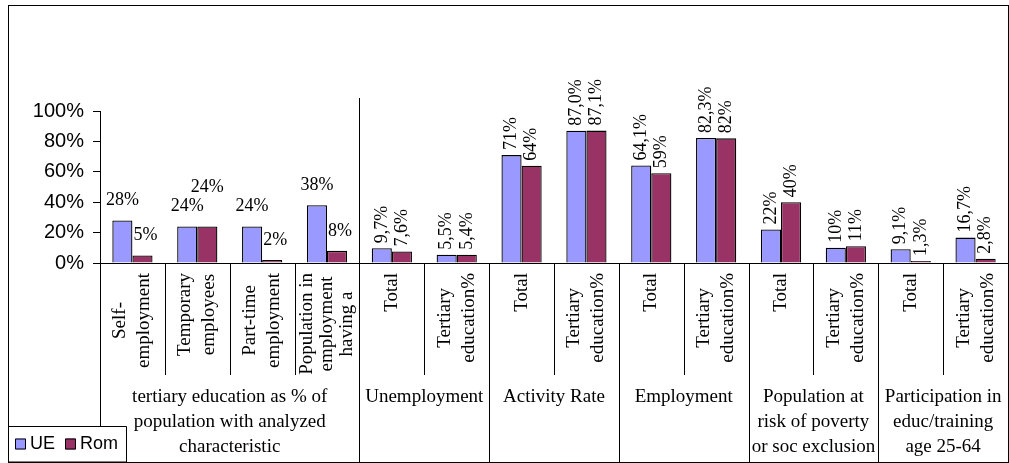 This screenshot has height=463, width=1009. I want to click on data-label: 28%, so click(122, 199).